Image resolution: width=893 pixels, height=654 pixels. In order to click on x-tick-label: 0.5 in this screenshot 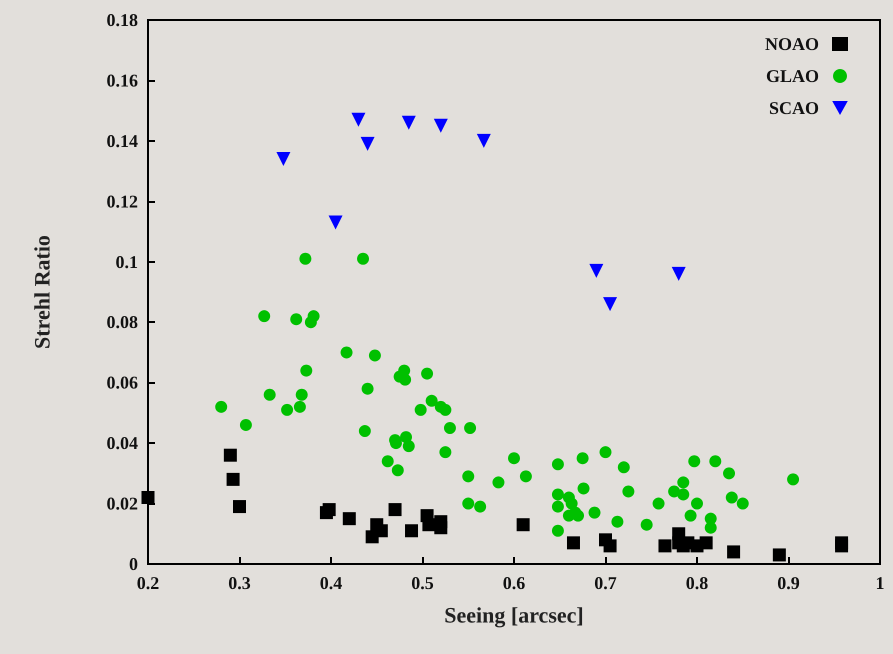, I will do `click(422, 583)`.